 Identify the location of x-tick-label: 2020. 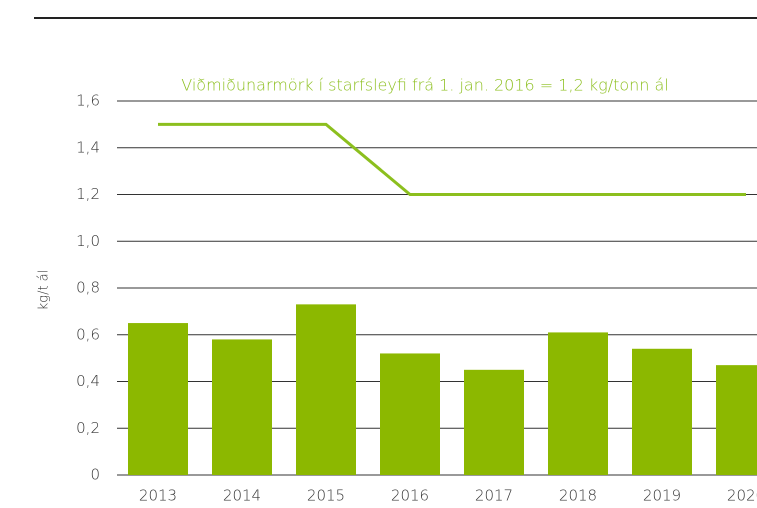
(742, 496).